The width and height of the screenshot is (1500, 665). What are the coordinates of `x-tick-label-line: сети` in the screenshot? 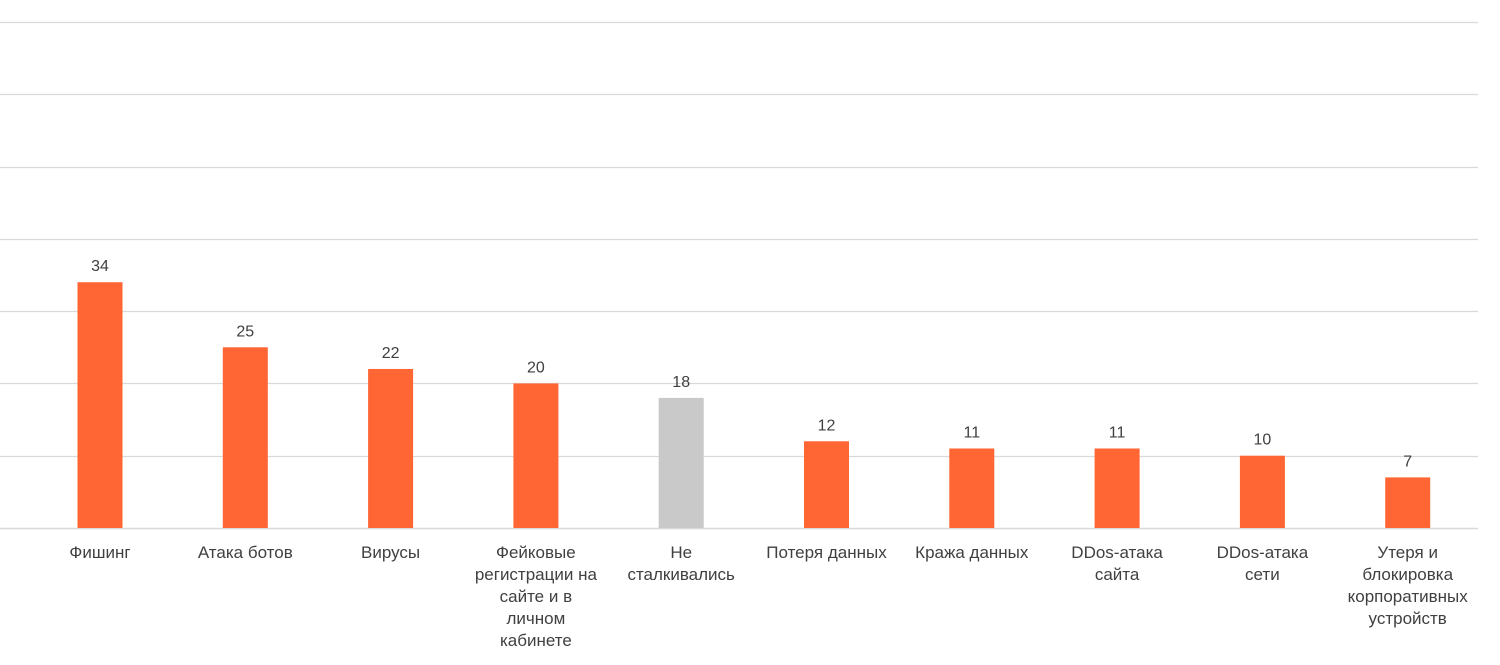 It's located at (1262, 574).